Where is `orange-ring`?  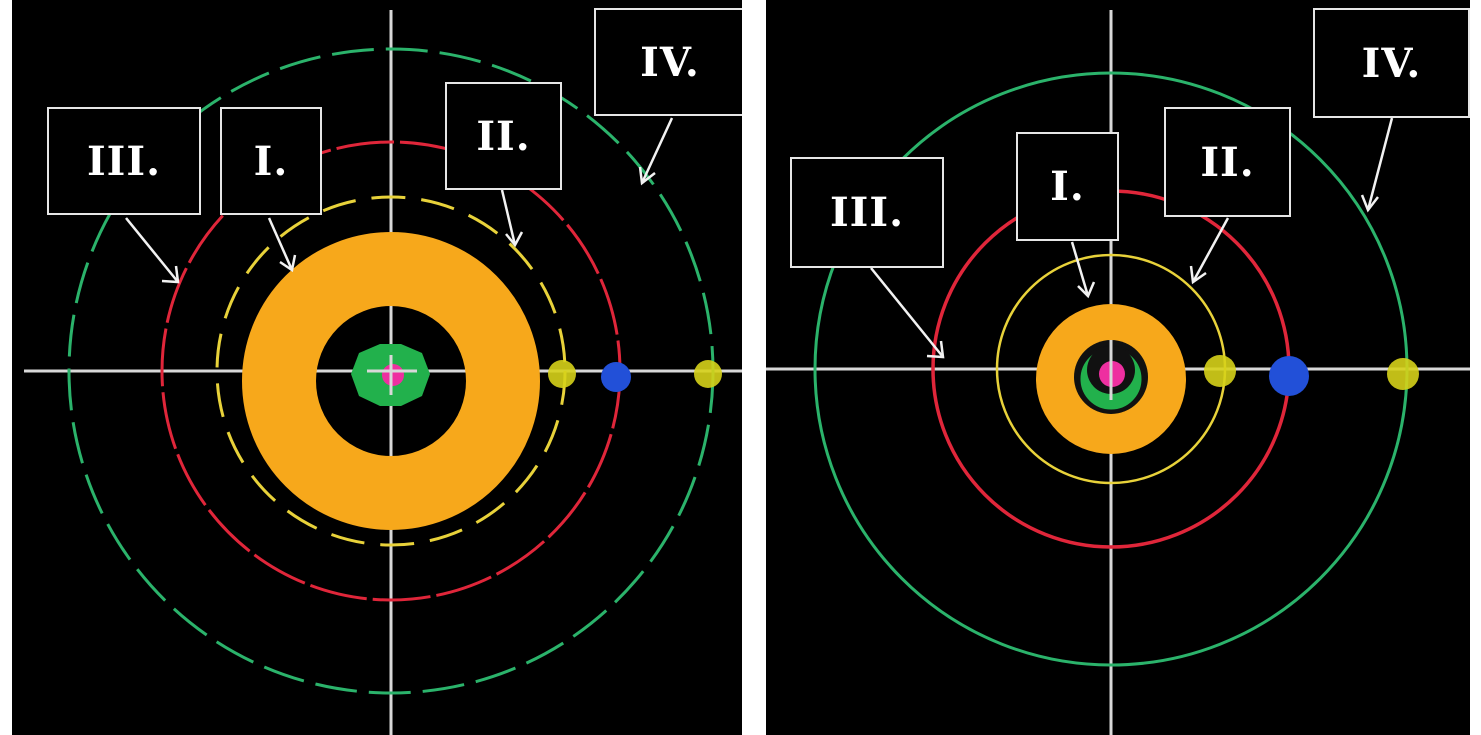 orange-ring is located at coordinates (391, 381).